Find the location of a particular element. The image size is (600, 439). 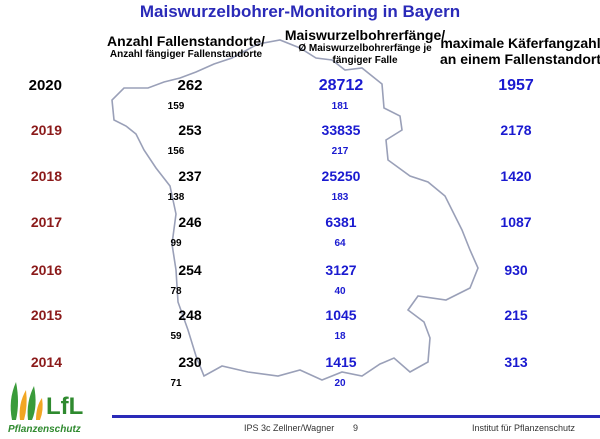

header-catches-line2: Ø Maiswurzelbohrerfänge je is located at coordinates (365, 49).